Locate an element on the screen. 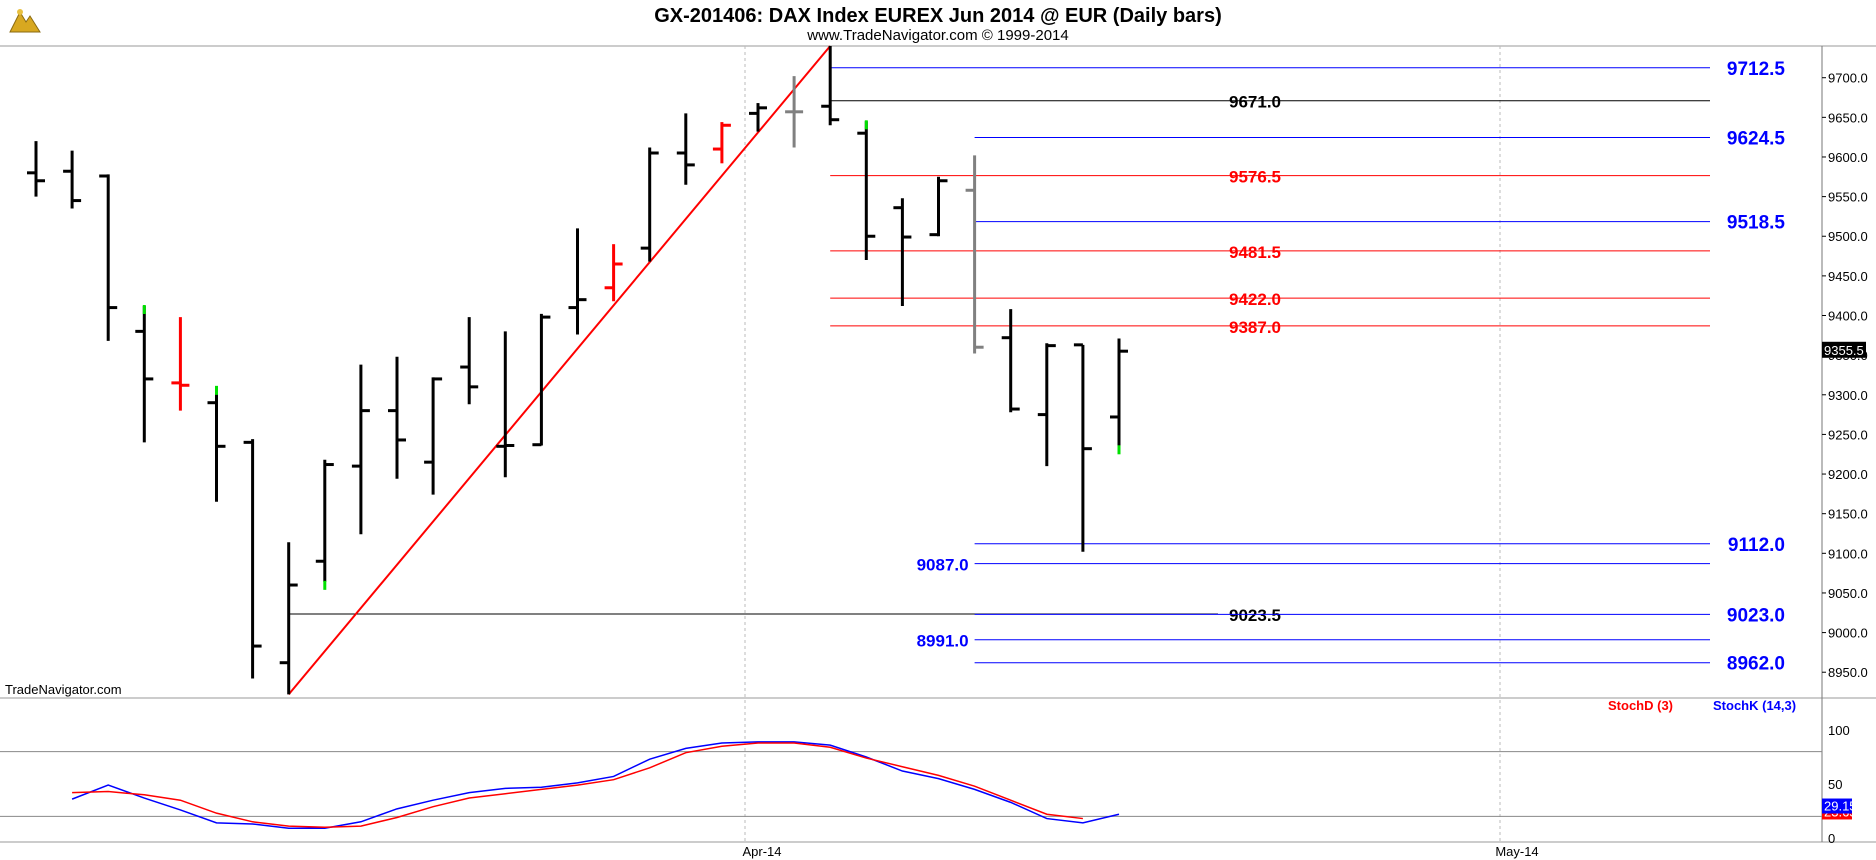 The image size is (1876, 860). price-tick-label: 9400.0 is located at coordinates (1848, 316).